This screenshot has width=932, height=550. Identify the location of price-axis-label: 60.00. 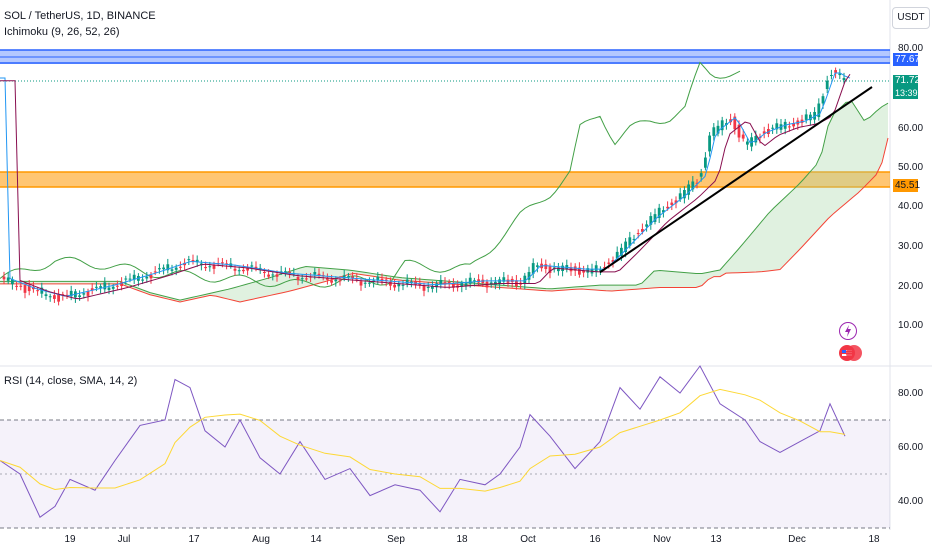
(910, 128).